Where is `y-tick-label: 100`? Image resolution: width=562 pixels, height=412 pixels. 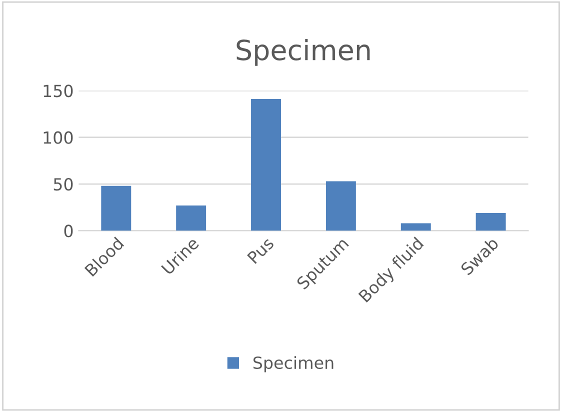 y-tick-label: 100 is located at coordinates (58, 137).